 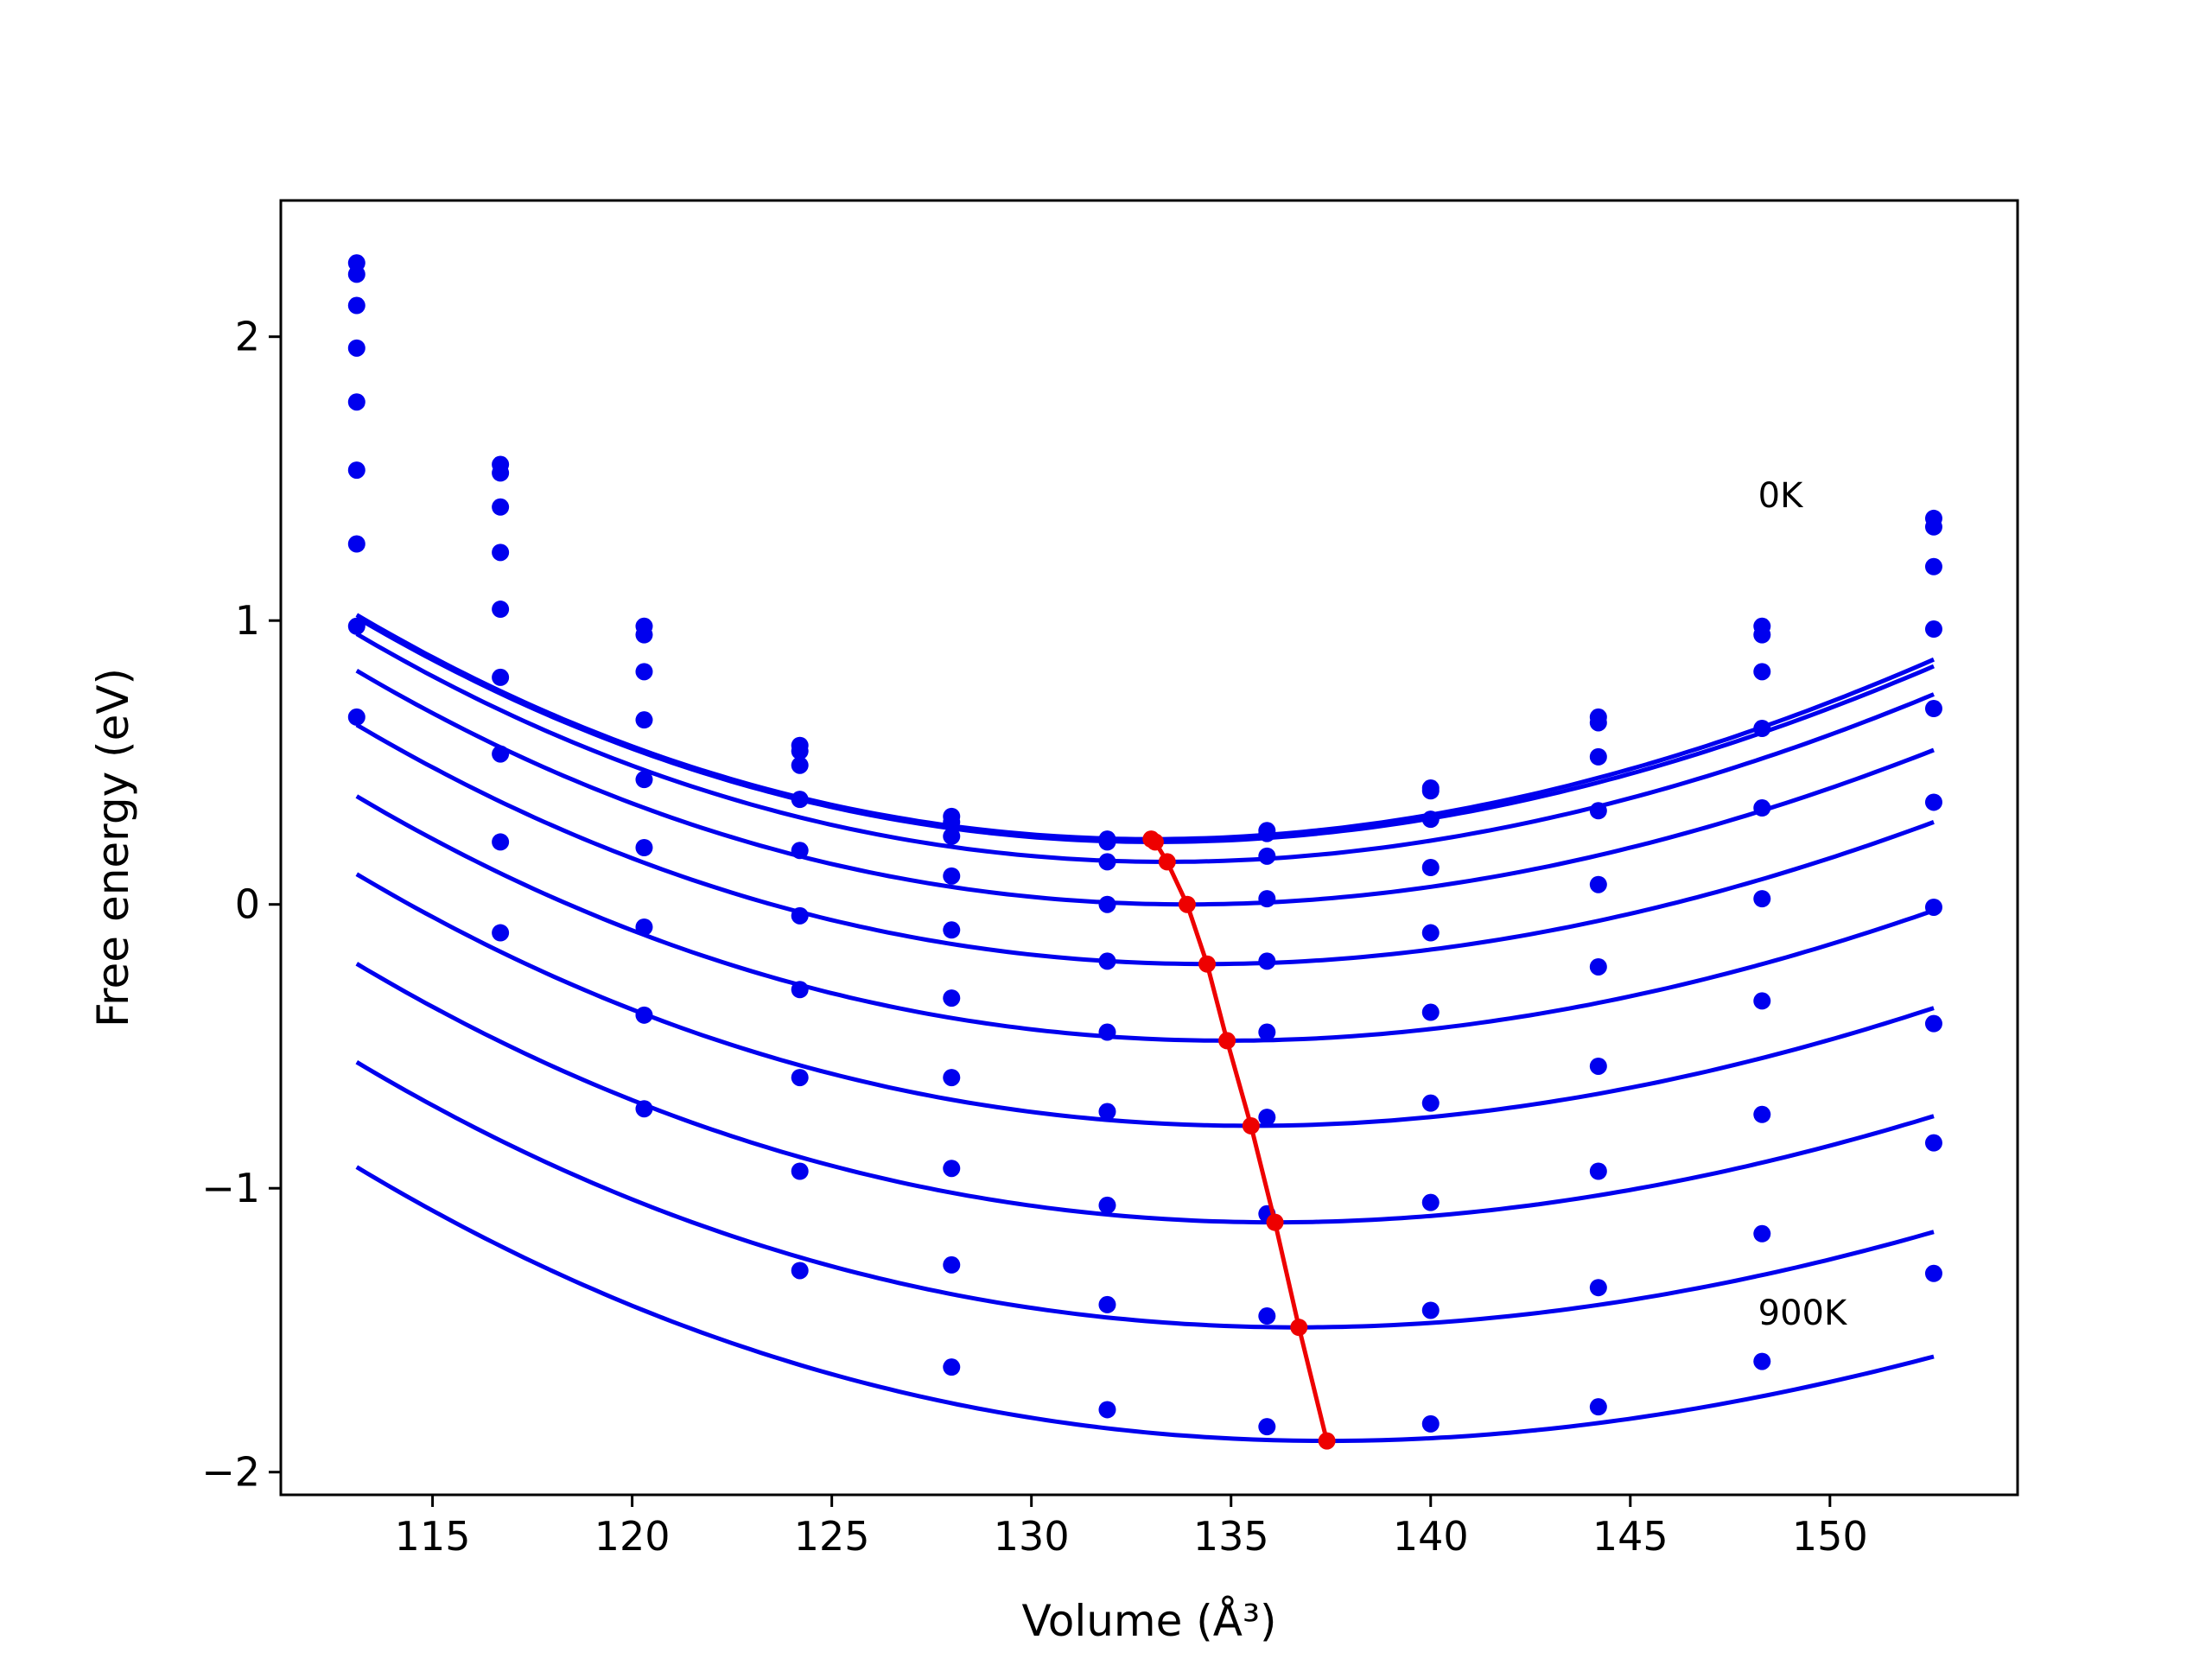 What do you see at coordinates (1830, 1536) in the screenshot?
I see `x-tick-label-7: 150` at bounding box center [1830, 1536].